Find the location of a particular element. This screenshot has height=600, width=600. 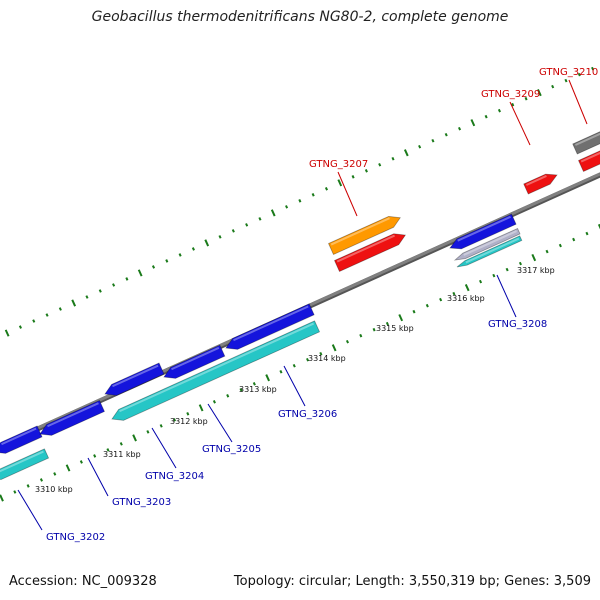

gene-arrow-3208-blue-highlight is located at coordinates (484, 228).